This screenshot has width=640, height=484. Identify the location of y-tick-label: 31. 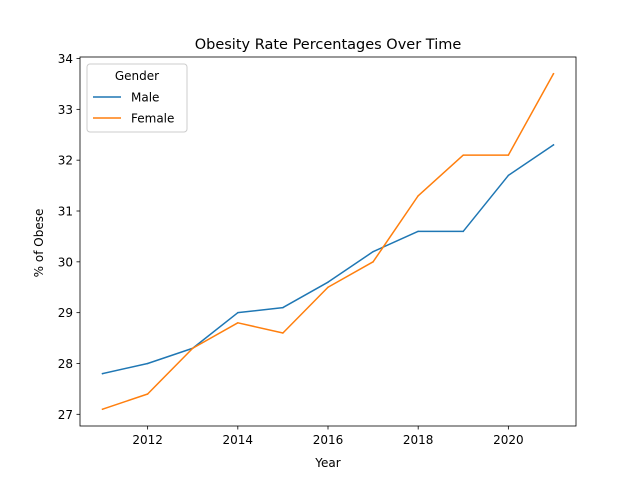
(65, 212).